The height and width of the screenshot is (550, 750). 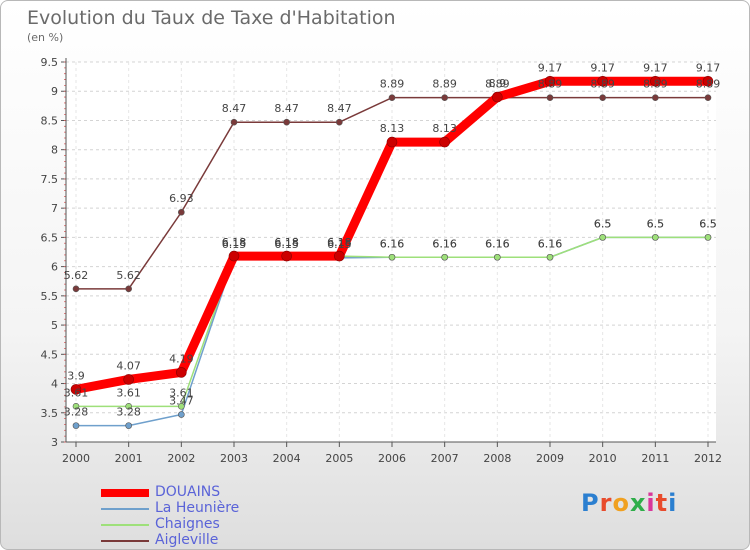 What do you see at coordinates (76, 375) in the screenshot?
I see `data-label: 3.9` at bounding box center [76, 375].